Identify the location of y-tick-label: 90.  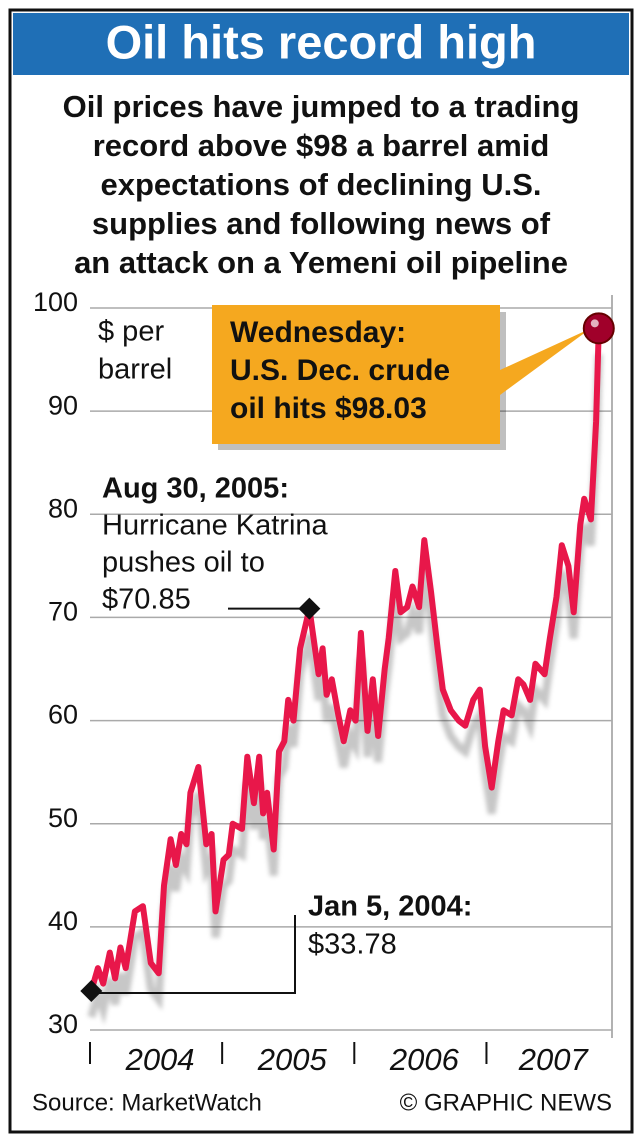
(63, 405).